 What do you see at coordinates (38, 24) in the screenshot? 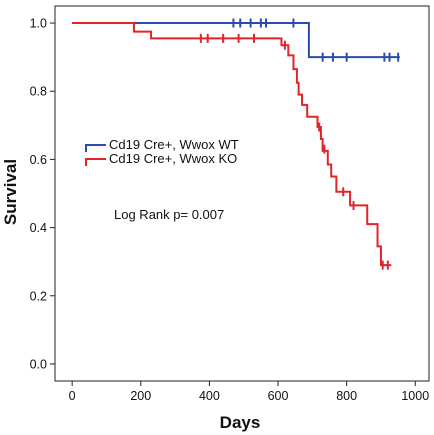
I see `y-tick-label: 1.0` at bounding box center [38, 24].